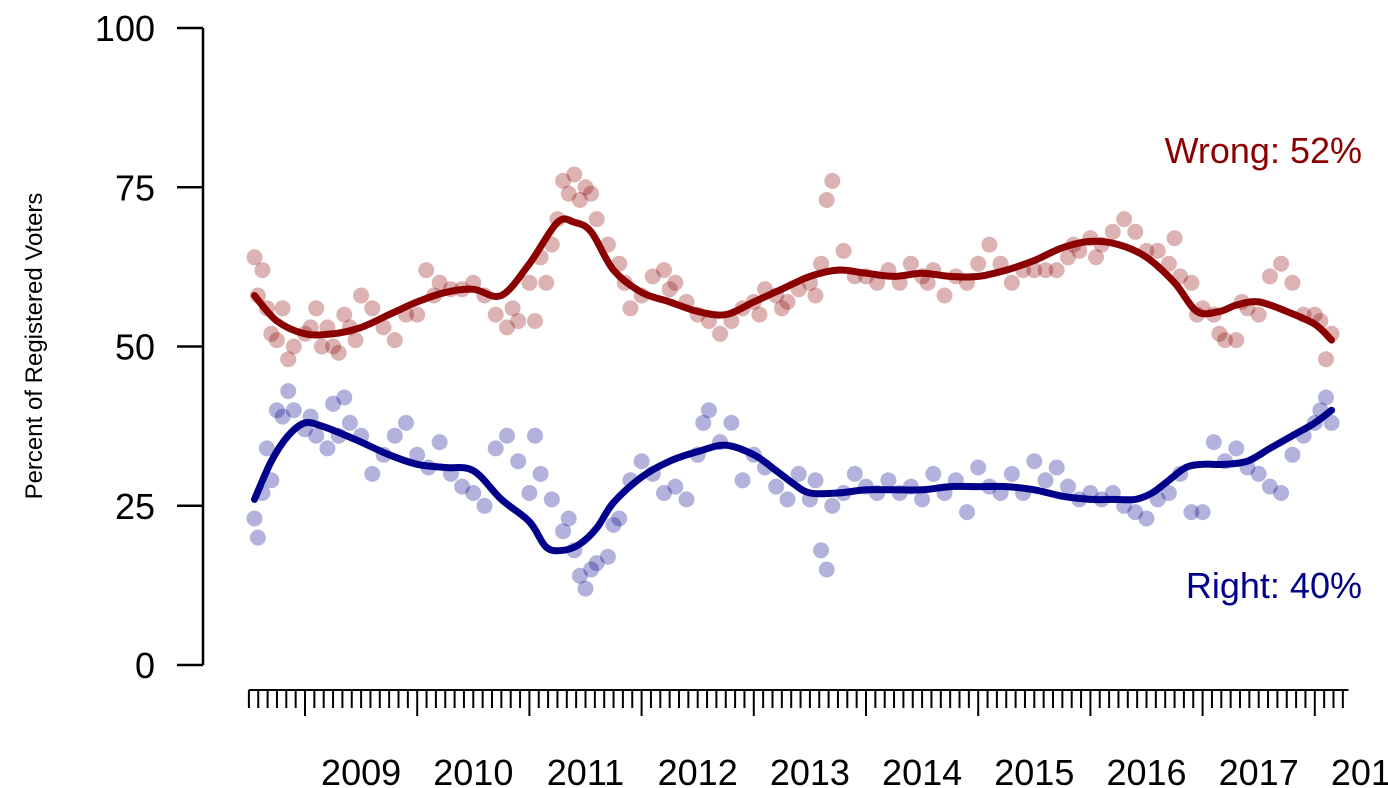 The height and width of the screenshot is (788, 1388). Describe the element at coordinates (585, 770) in the screenshot. I see `x-tick-label: 2011` at that location.